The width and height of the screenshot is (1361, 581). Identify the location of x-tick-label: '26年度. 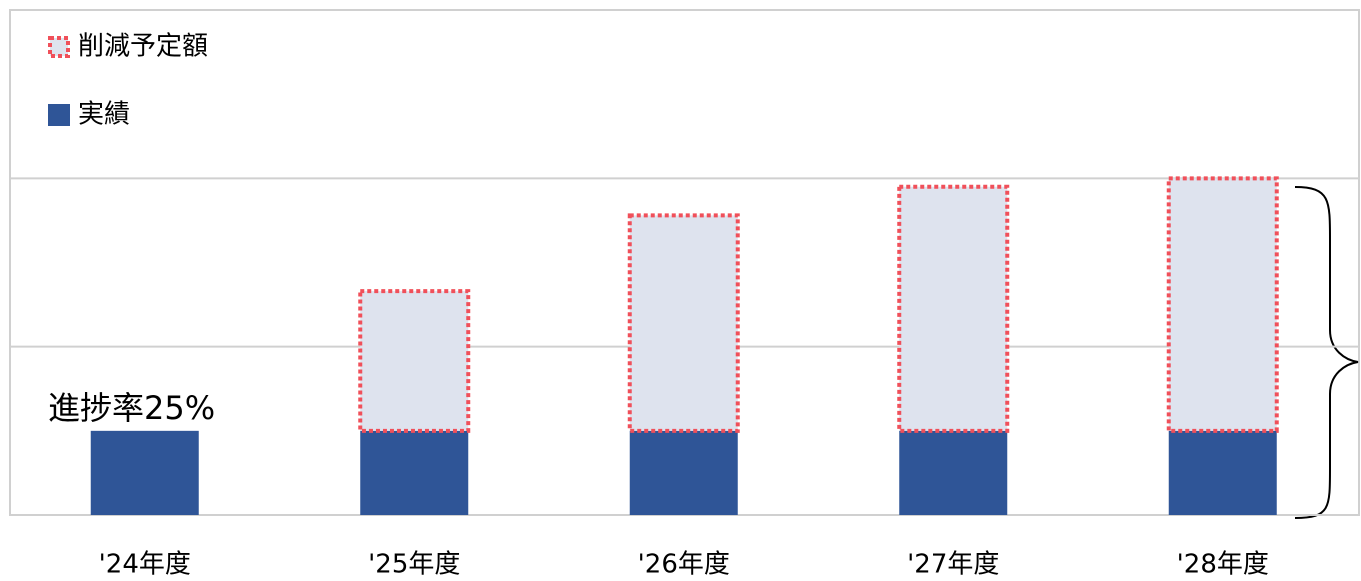
(684, 565).